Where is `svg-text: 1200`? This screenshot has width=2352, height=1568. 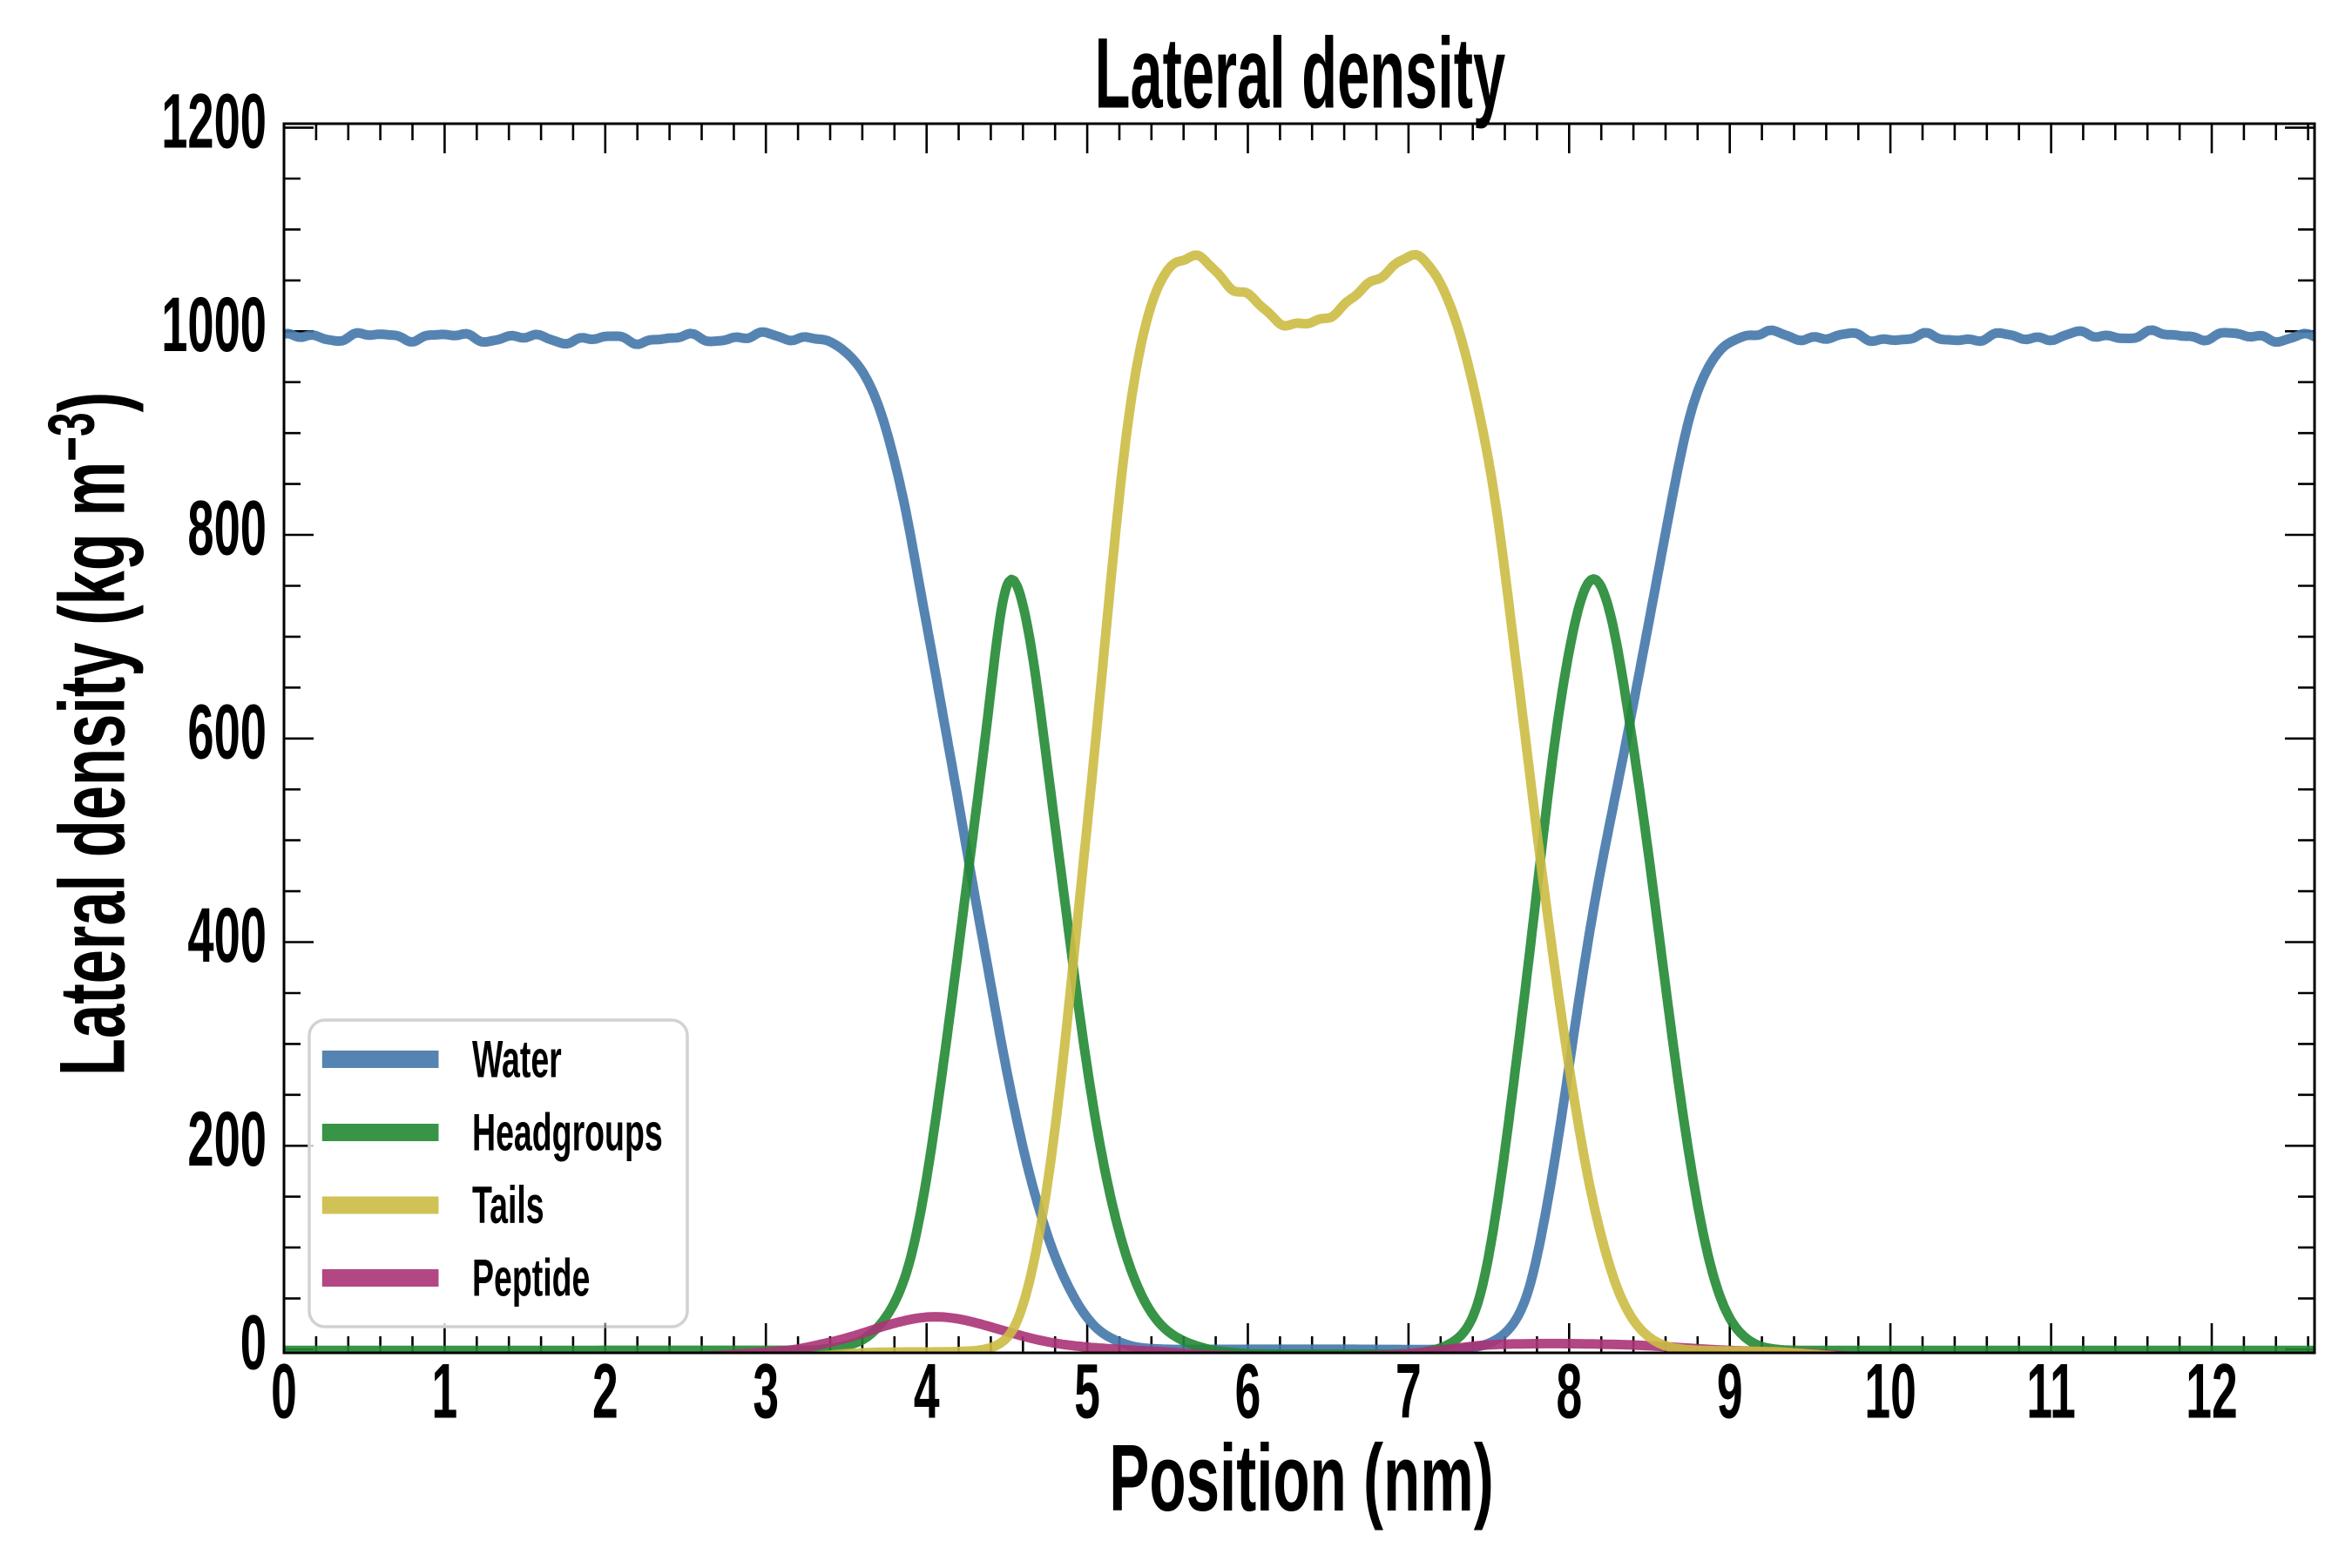
svg-text: 1200 is located at coordinates (214, 120).